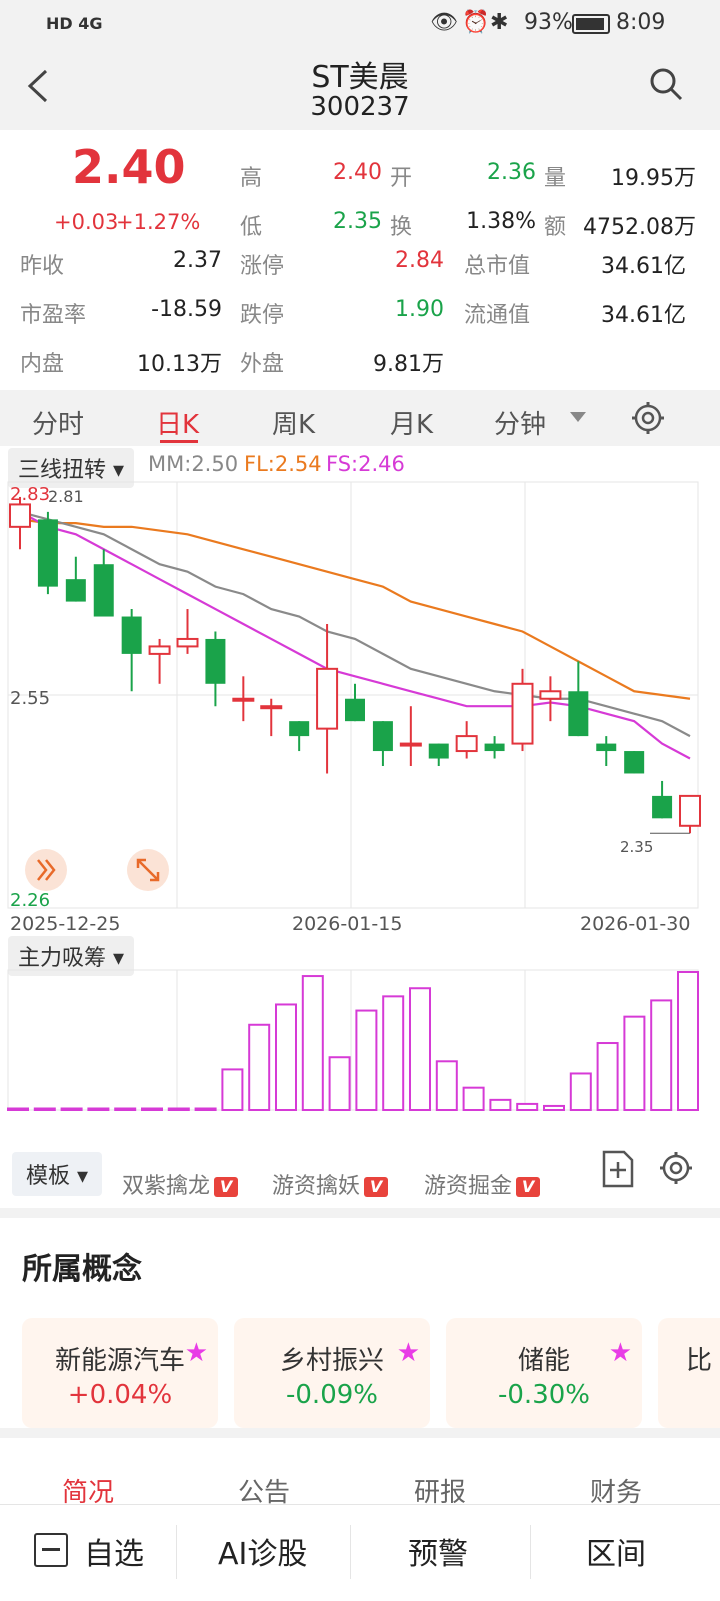 The height and width of the screenshot is (1601, 720). Describe the element at coordinates (251, 227) in the screenshot. I see `low-label: 低` at that location.